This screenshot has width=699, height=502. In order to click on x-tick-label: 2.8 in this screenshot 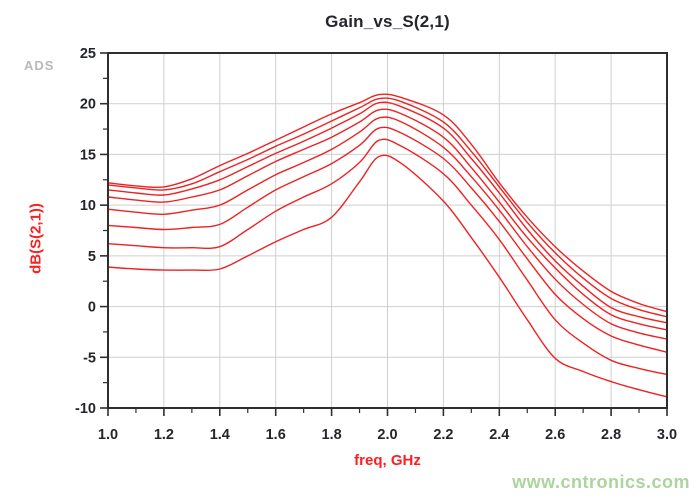, I will do `click(611, 435)`.